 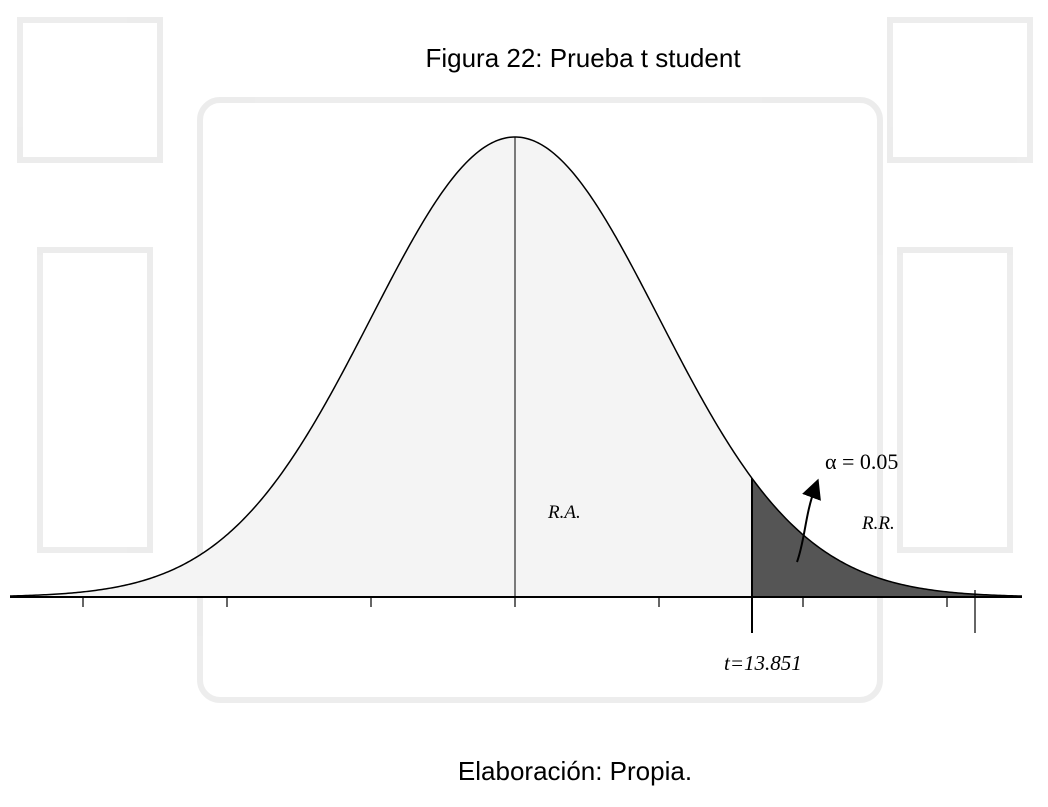 What do you see at coordinates (878, 523) in the screenshot?
I see `rejection-region-label: R.R.` at bounding box center [878, 523].